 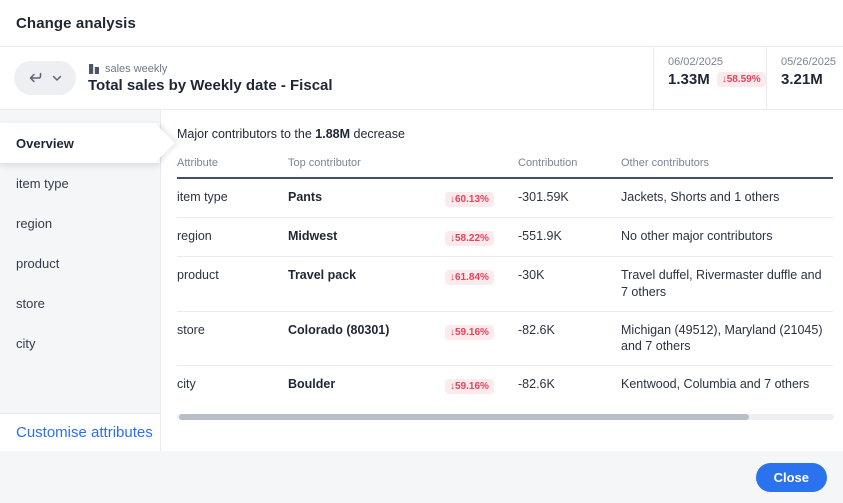 What do you see at coordinates (715, 384) in the screenshot?
I see `cell-other-contributors: Kentwood, Columbia and 7 others` at bounding box center [715, 384].